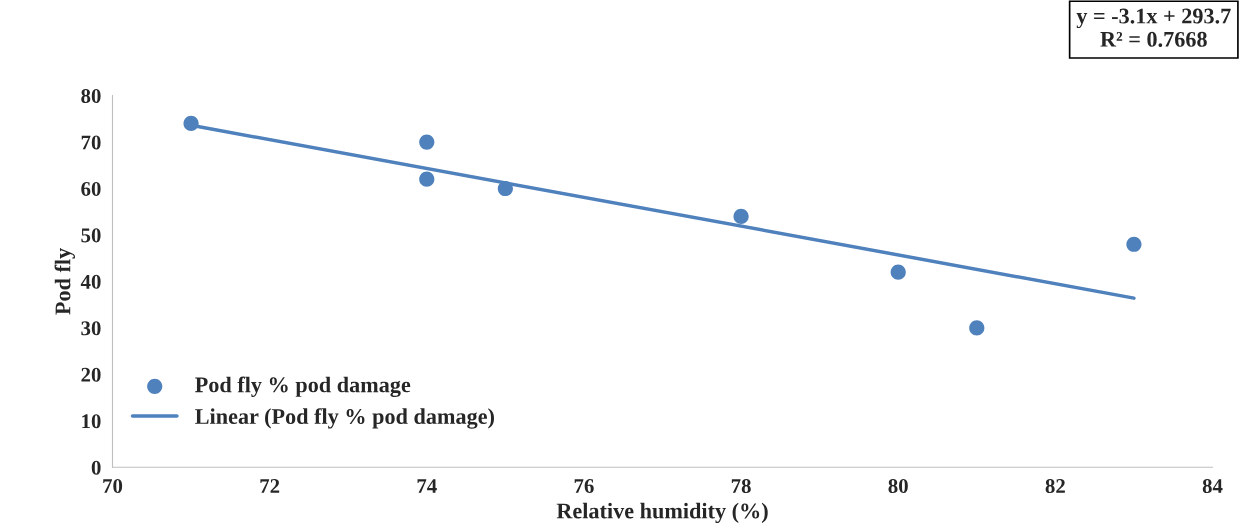 This screenshot has height=531, width=1250. I want to click on x-axis-title: Relative humidity (%), so click(662, 513).